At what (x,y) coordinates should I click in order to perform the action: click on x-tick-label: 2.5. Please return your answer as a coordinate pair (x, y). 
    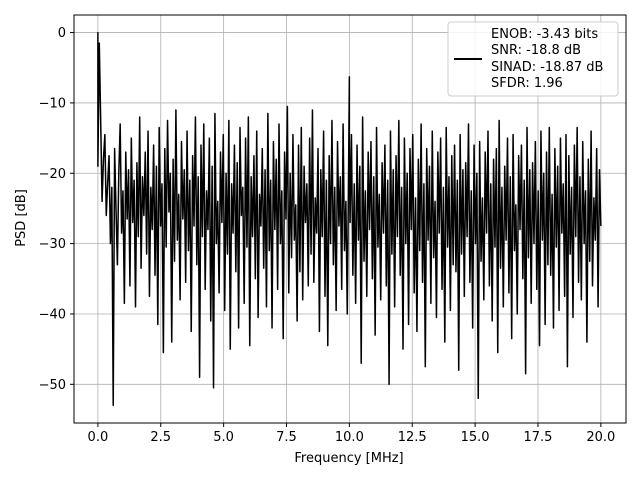
    Looking at the image, I should click on (160, 437).